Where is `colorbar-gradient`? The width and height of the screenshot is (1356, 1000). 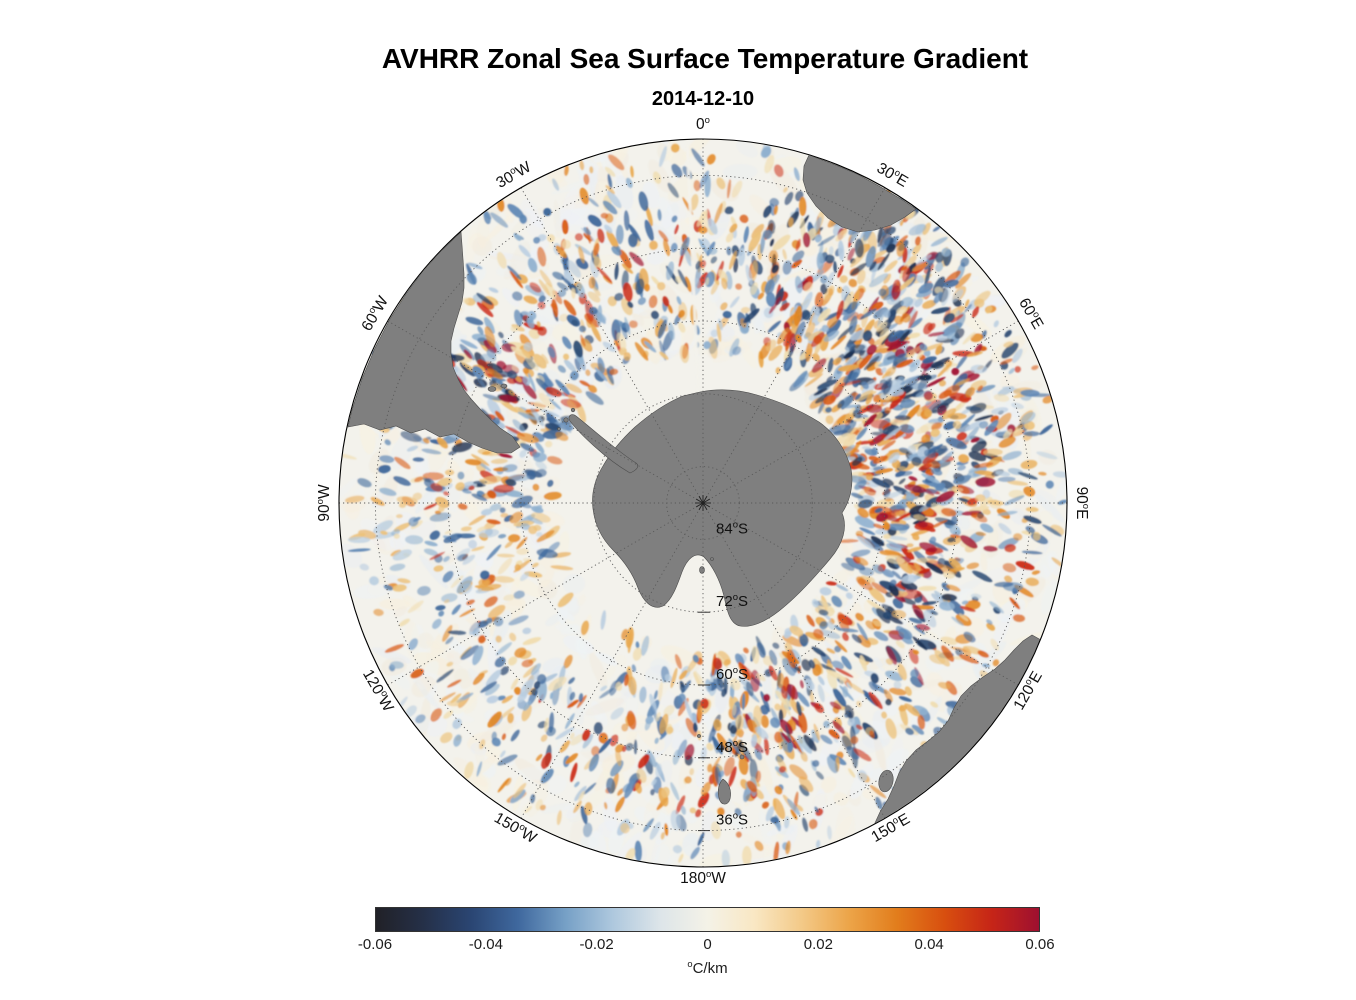 colorbar-gradient is located at coordinates (707, 919).